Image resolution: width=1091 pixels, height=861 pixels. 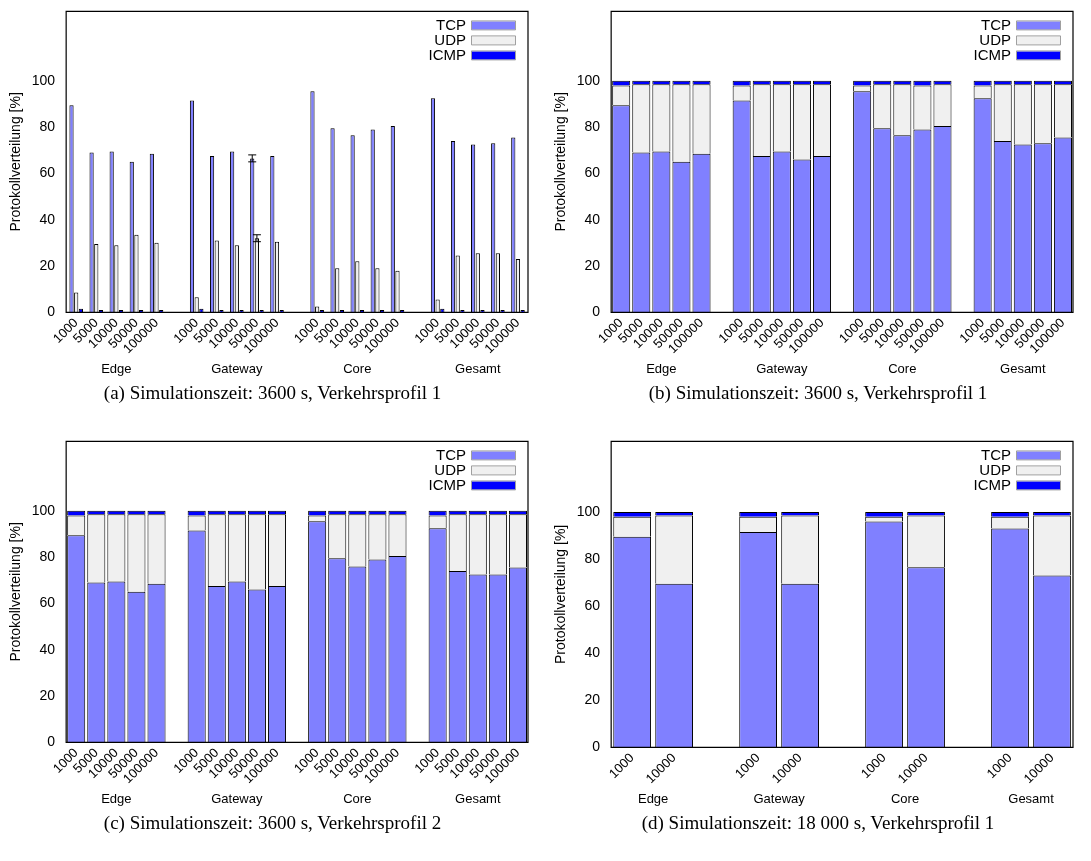 What do you see at coordinates (818, 823) in the screenshot?
I see `text: (d) Simulationszeit: 18 000 s, Verkehrsprofil 1` at bounding box center [818, 823].